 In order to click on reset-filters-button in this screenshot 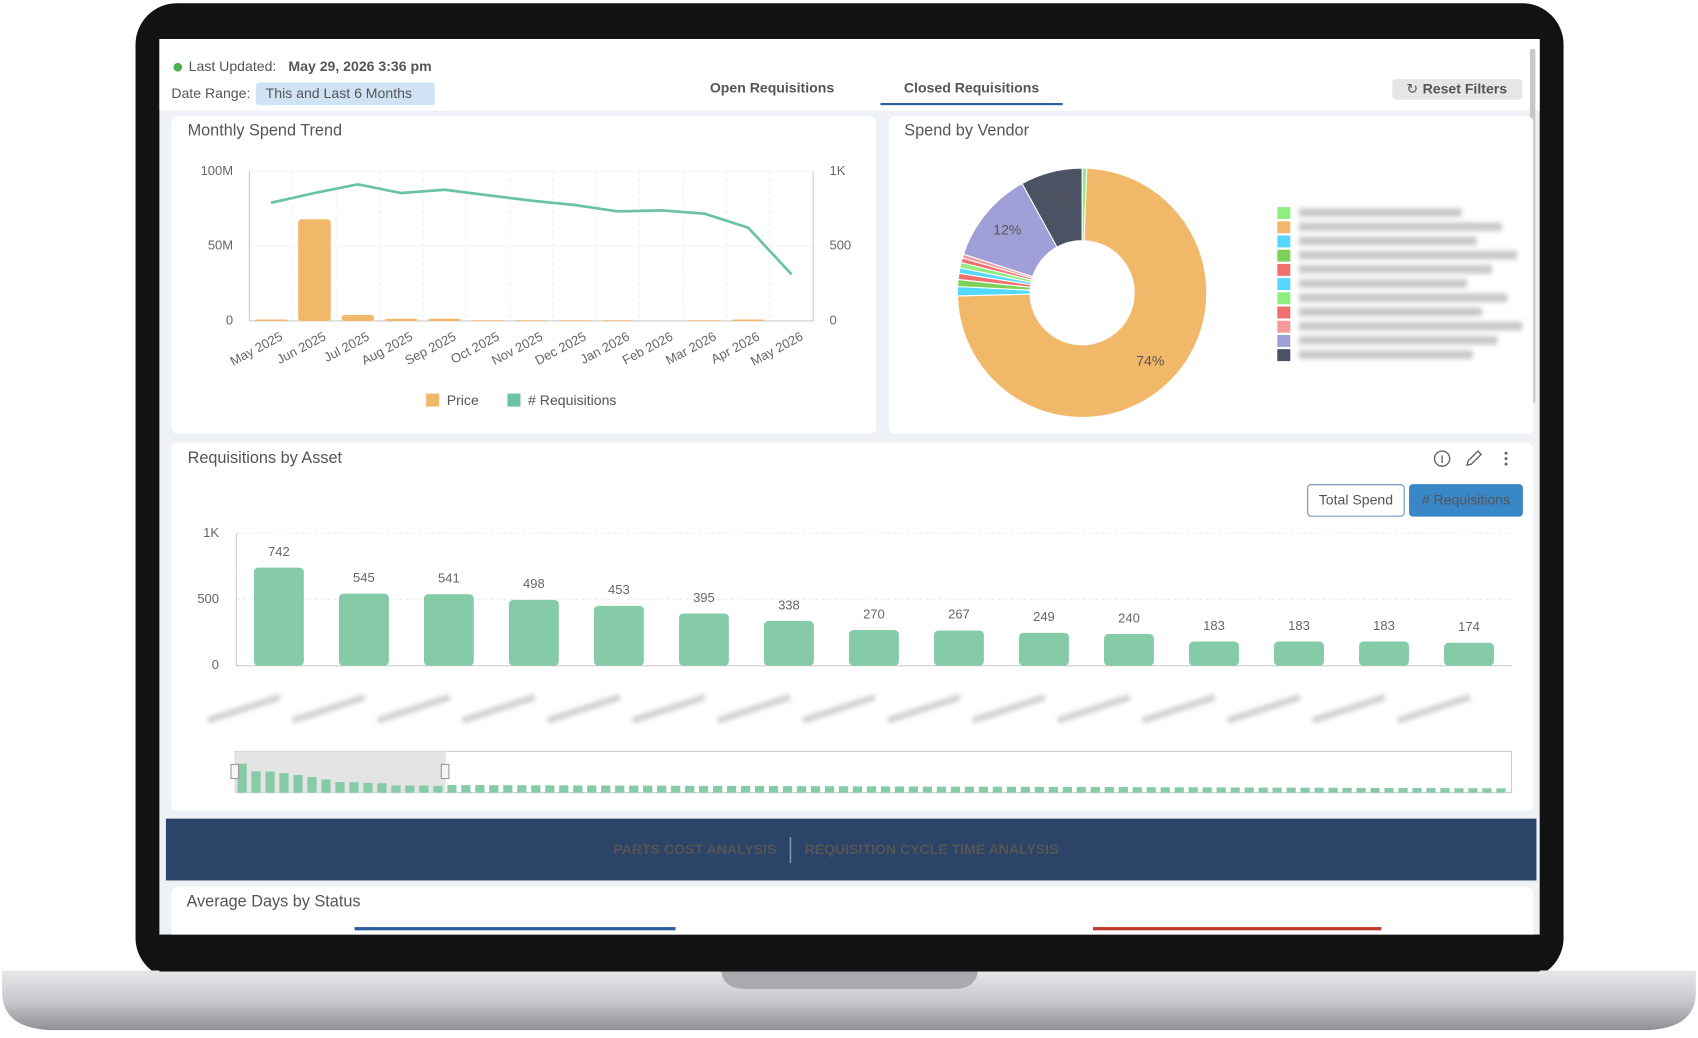, I will do `click(1457, 89)`.